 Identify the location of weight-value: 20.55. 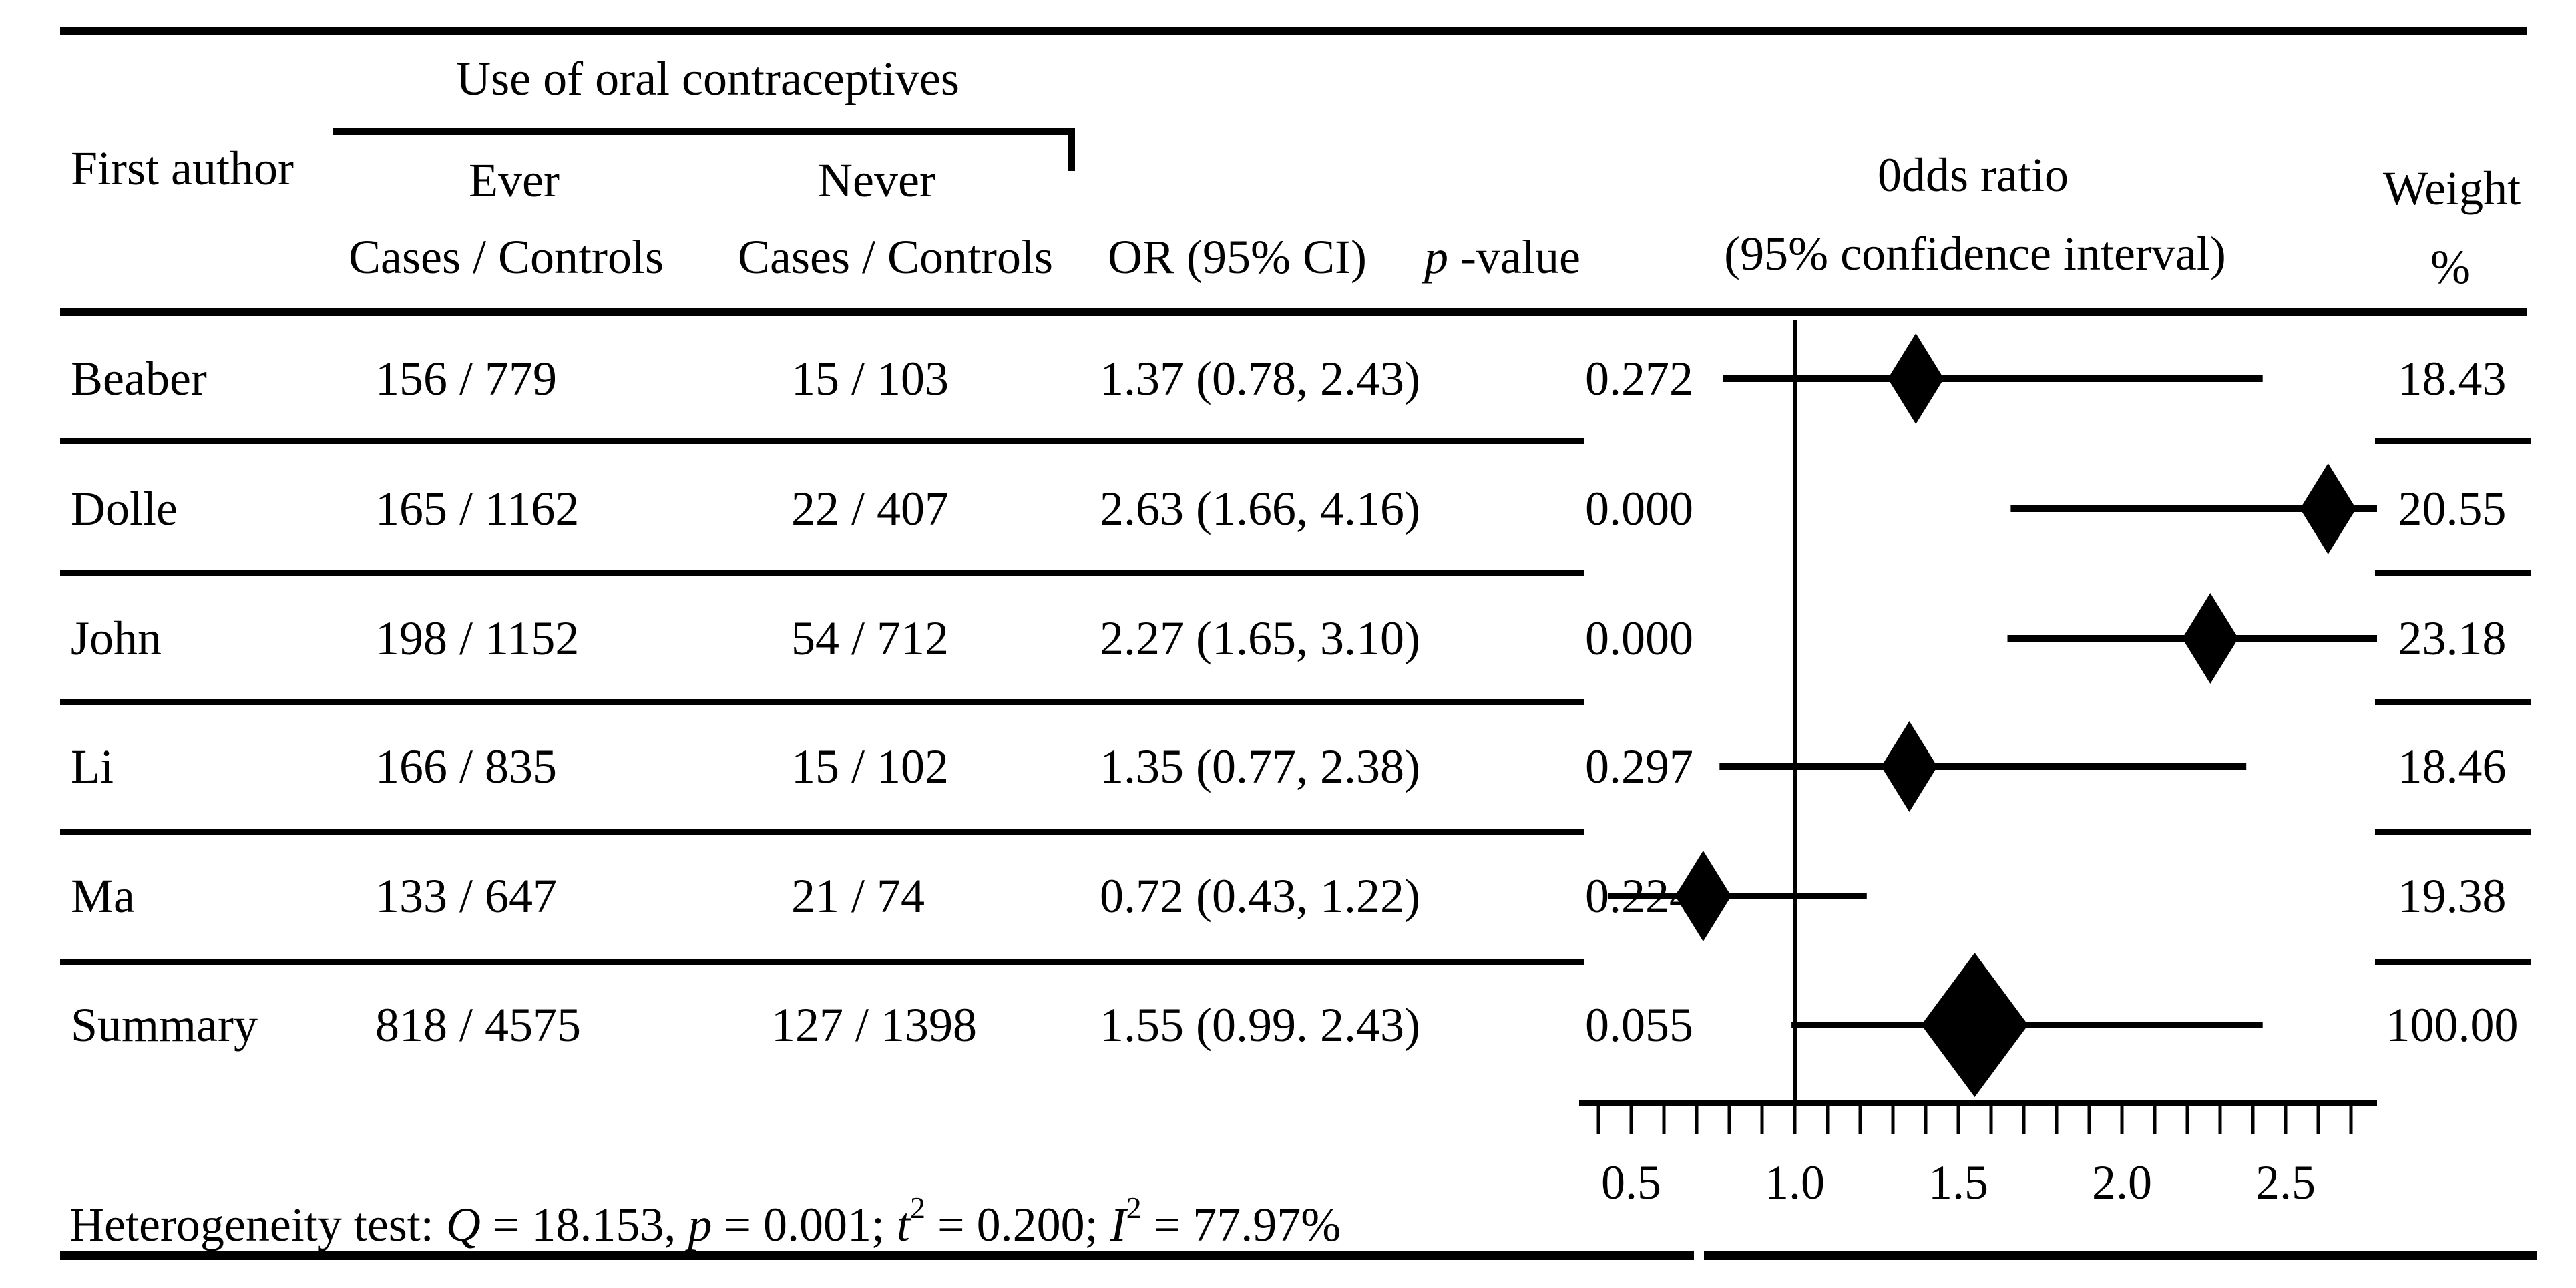
(2452, 508).